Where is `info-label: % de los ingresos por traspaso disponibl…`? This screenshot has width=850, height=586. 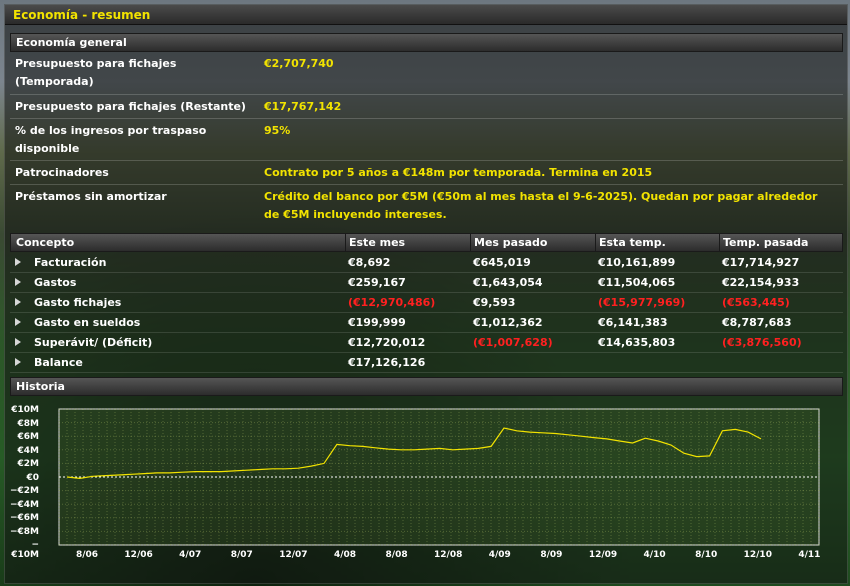 info-label: % de los ingresos por traspaso disponibl… is located at coordinates (111, 139).